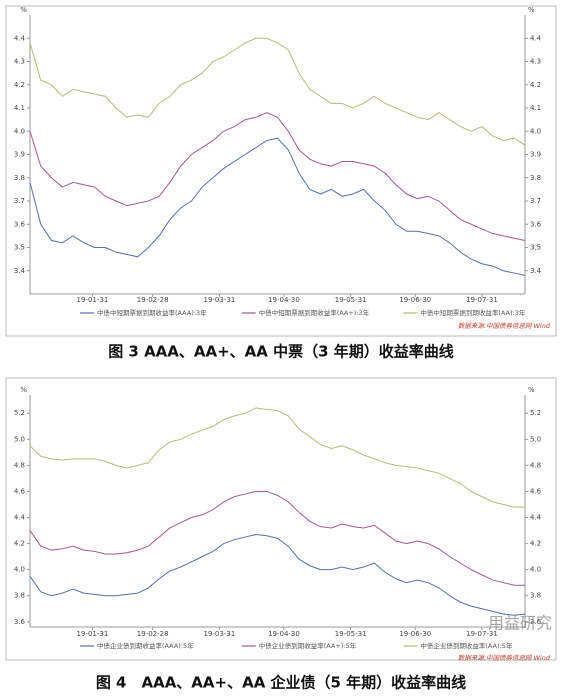 This screenshot has height=698, width=563. I want to click on caption: 图 4 AAA、AA+、AA 企业债（5 年期）收益率曲线, so click(281, 683).